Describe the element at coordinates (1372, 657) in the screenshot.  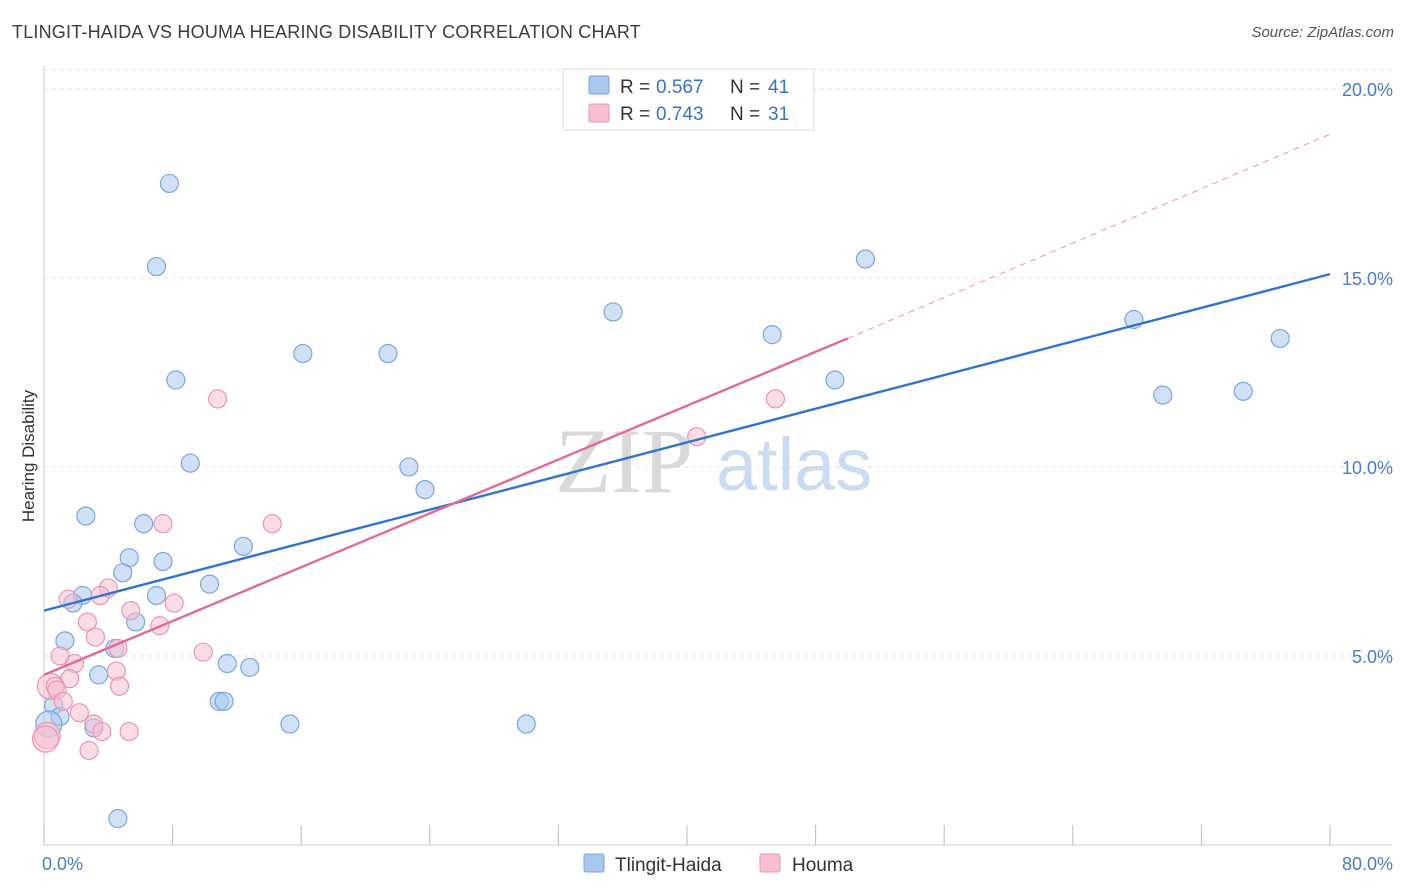
I see `y-tick-label-5: 5.0%` at that location.